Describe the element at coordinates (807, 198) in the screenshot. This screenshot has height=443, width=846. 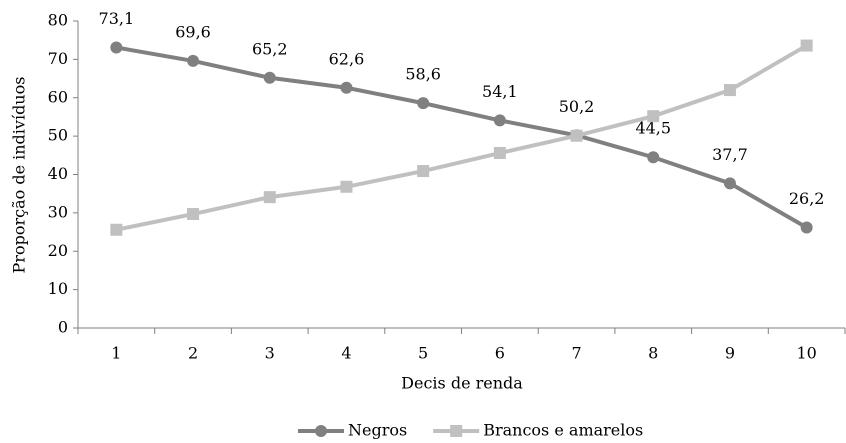
I see `data-label: 26,2` at that location.